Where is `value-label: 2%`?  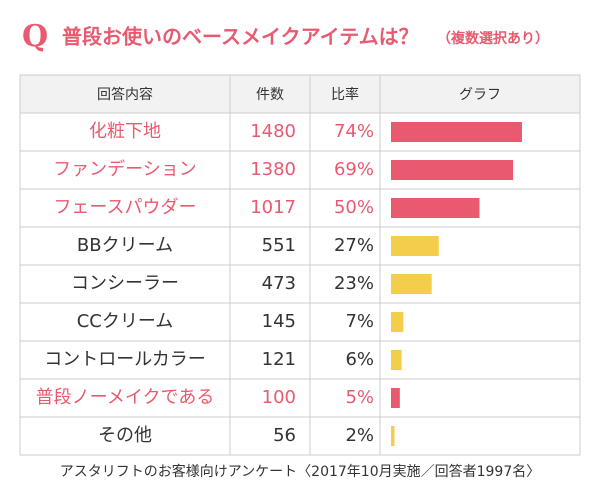
value-label: 2% is located at coordinates (359, 435).